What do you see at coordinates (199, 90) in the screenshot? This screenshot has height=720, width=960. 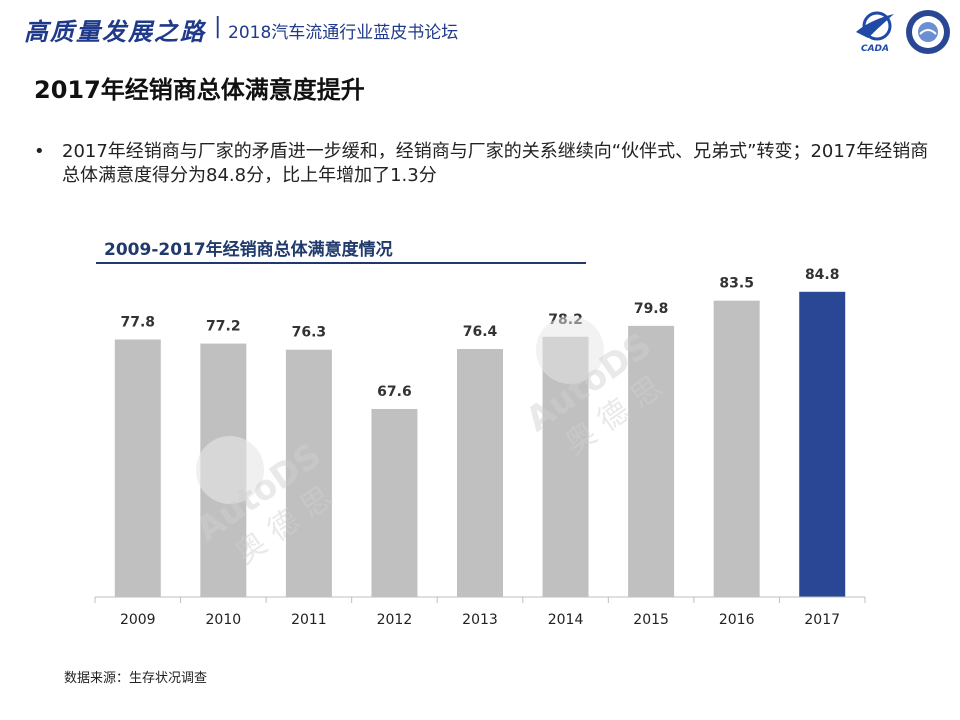 I see `page-title: 2017年经销商总体满意度提升` at bounding box center [199, 90].